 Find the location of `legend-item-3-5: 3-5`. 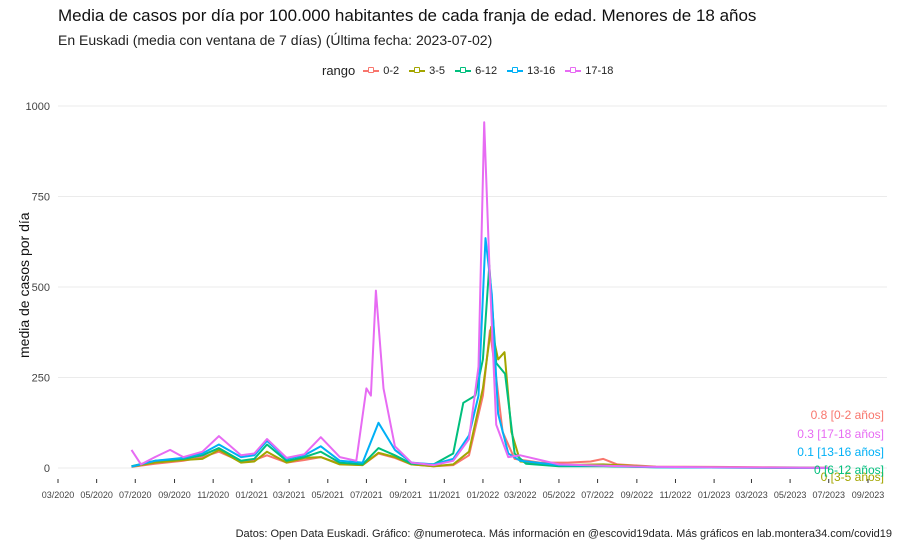

legend-item-3-5: 3-5 is located at coordinates (427, 71).